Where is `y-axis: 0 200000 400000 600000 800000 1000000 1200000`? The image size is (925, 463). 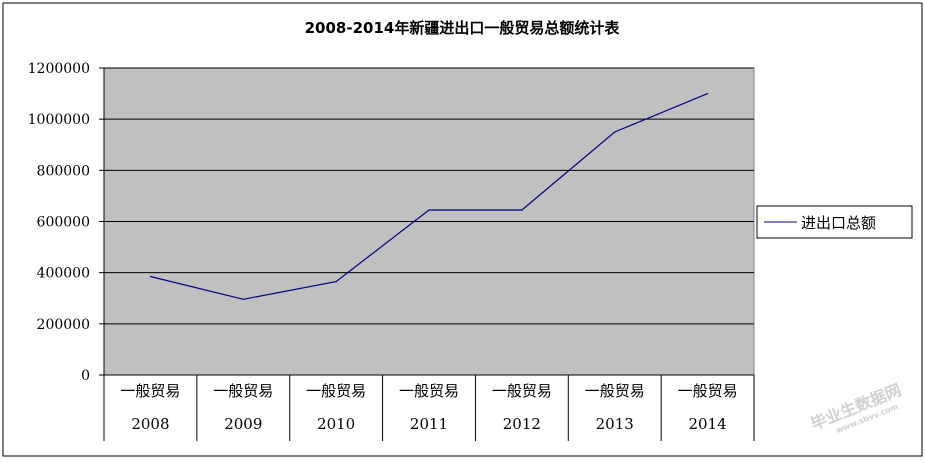 y-axis: 0 200000 400000 600000 800000 1000000 1200000 is located at coordinates (66, 222).